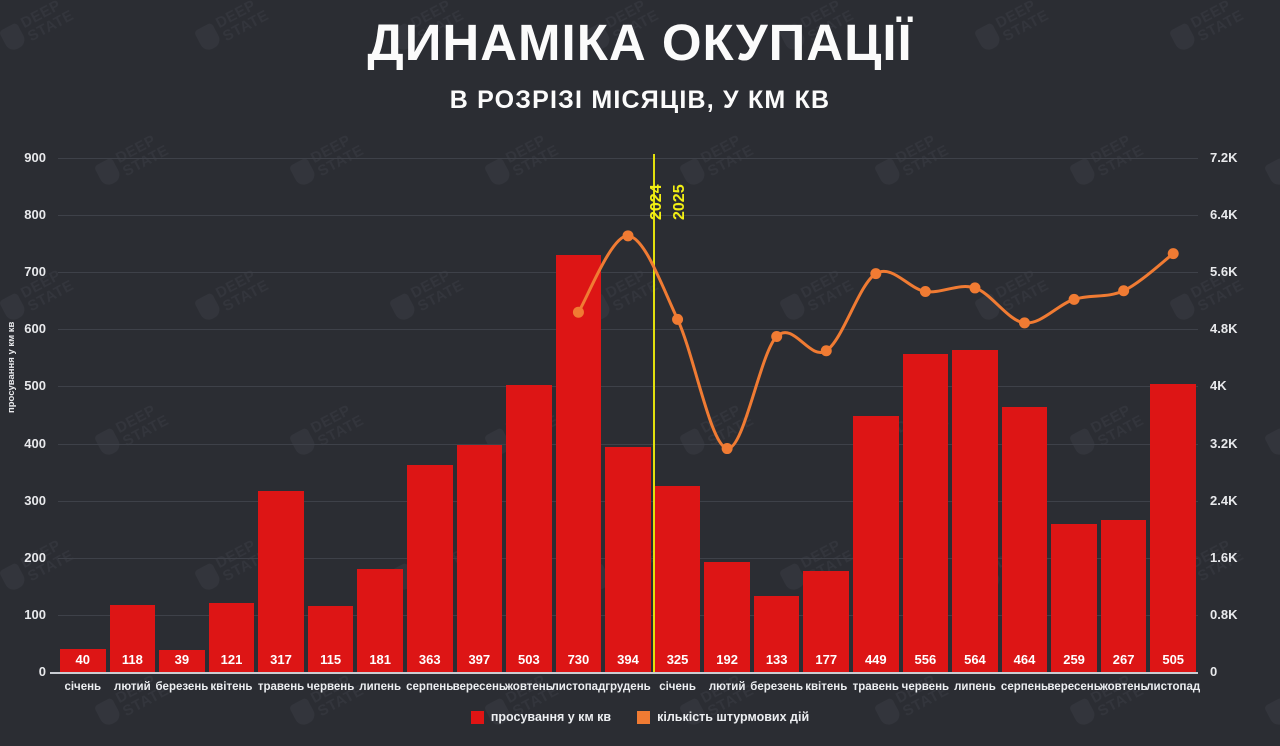 This screenshot has width=1280, height=746. What do you see at coordinates (551, 717) in the screenshot?
I see `legend-label: просування у км кв` at bounding box center [551, 717].